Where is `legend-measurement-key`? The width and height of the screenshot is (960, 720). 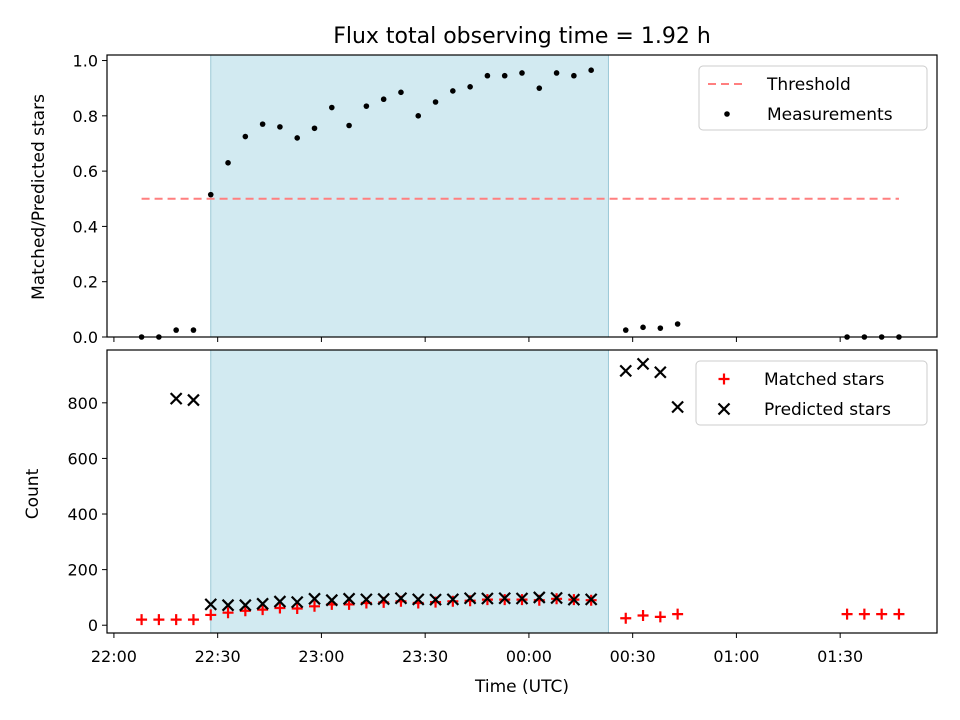
legend-measurement-key is located at coordinates (727, 114).